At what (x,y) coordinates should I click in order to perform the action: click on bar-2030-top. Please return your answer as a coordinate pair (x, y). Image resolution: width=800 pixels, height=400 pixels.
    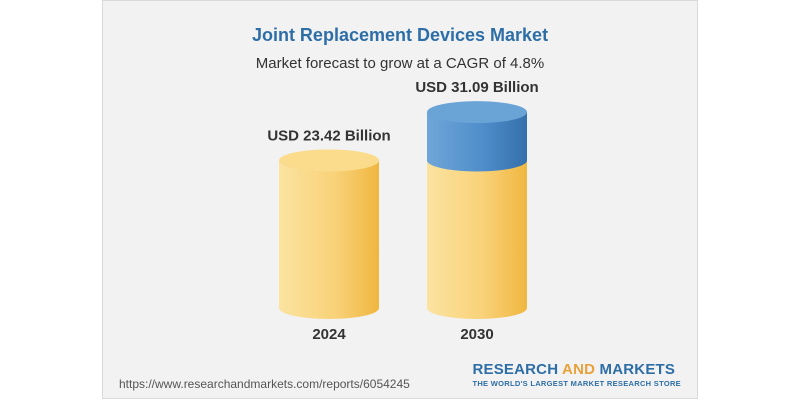
    Looking at the image, I should click on (477, 112).